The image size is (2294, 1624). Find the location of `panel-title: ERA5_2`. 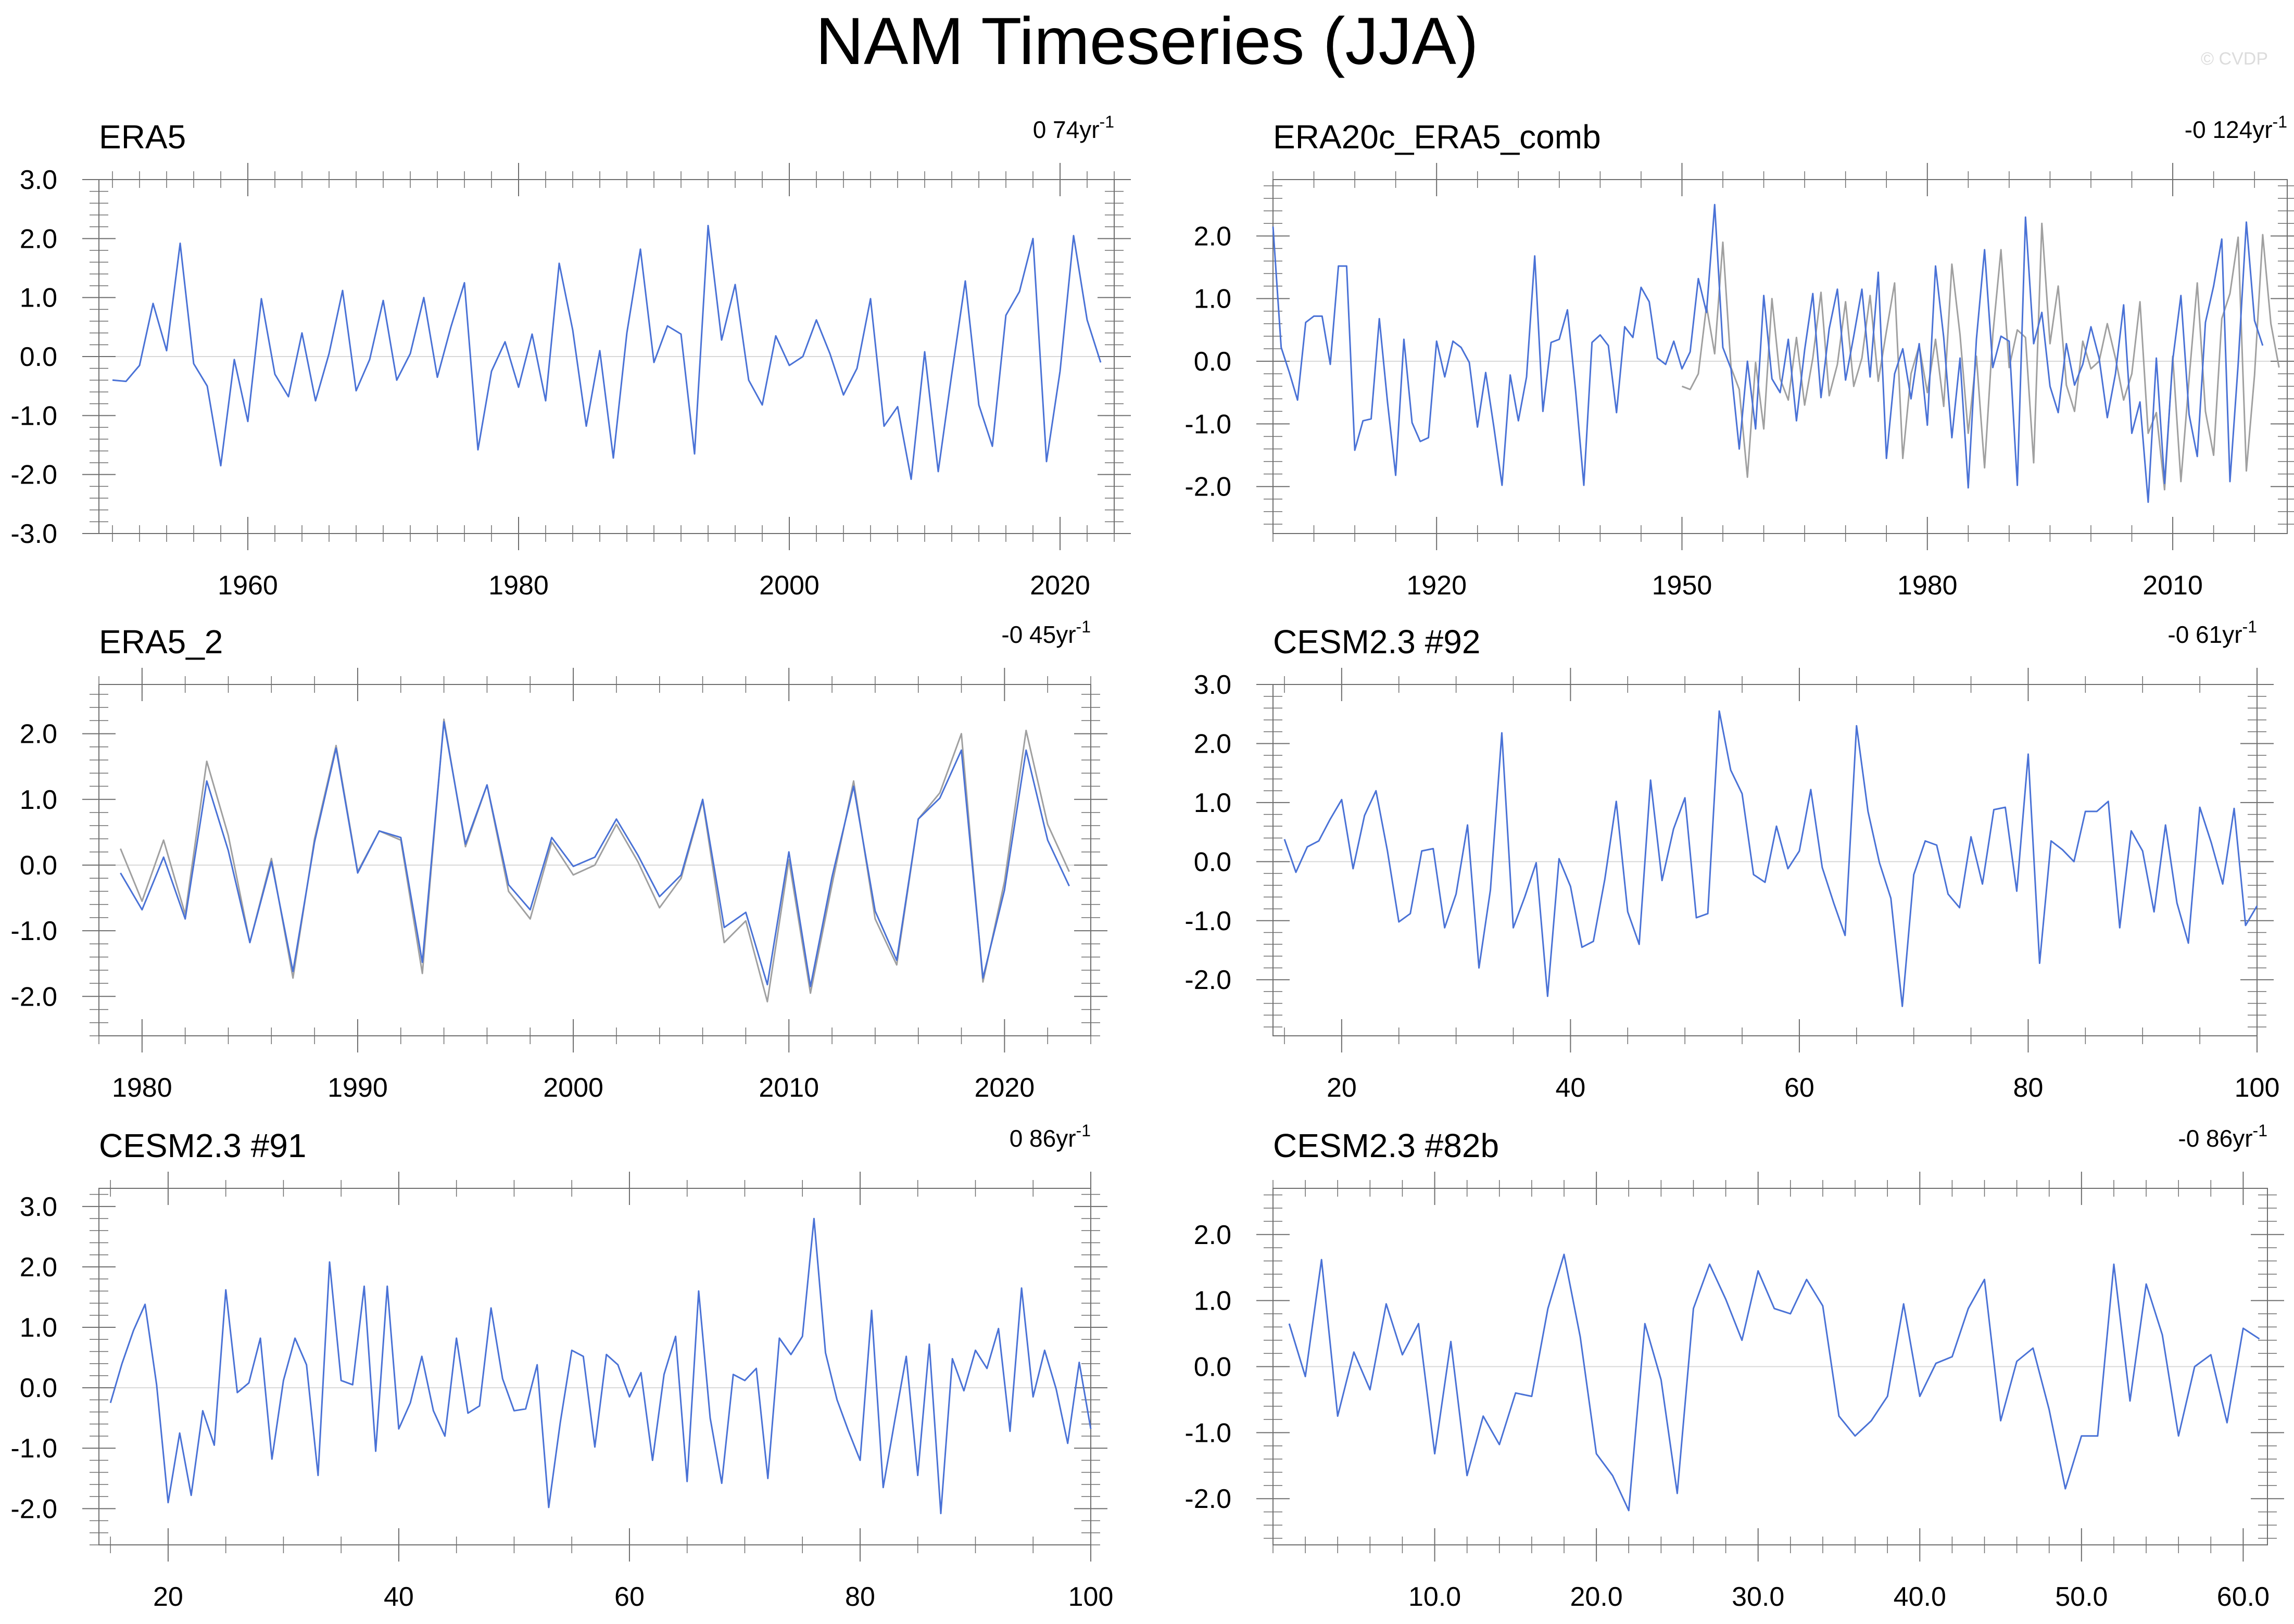

panel-title: ERA5_2 is located at coordinates (161, 642).